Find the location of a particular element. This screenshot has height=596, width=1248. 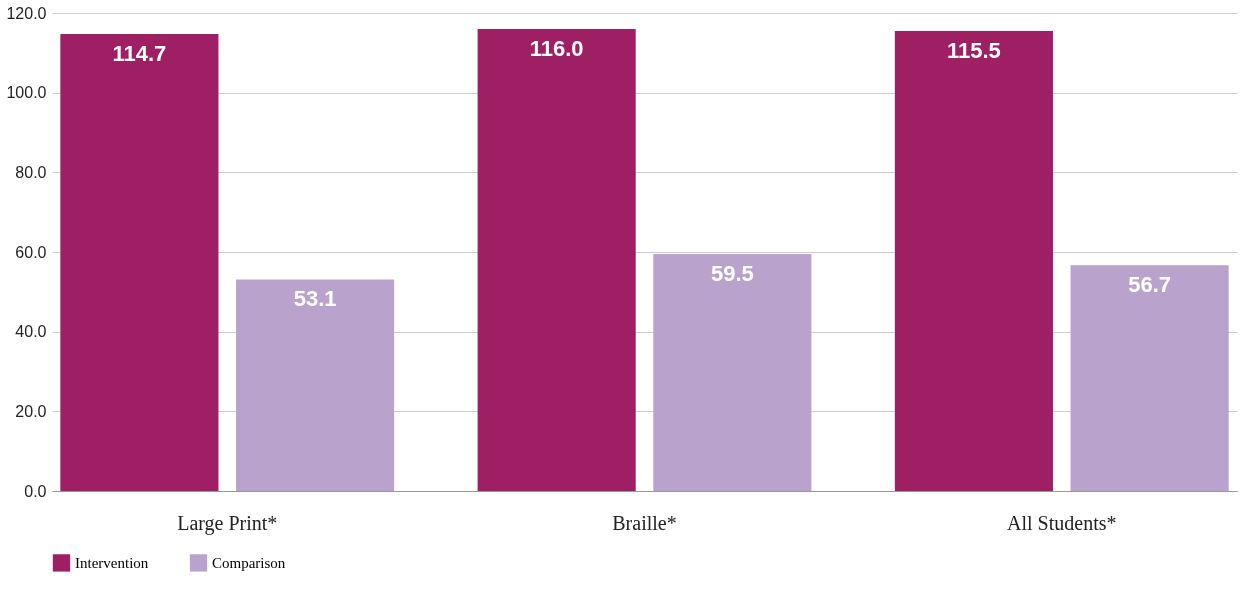

x-tick-label: All Students* is located at coordinates (1062, 522).